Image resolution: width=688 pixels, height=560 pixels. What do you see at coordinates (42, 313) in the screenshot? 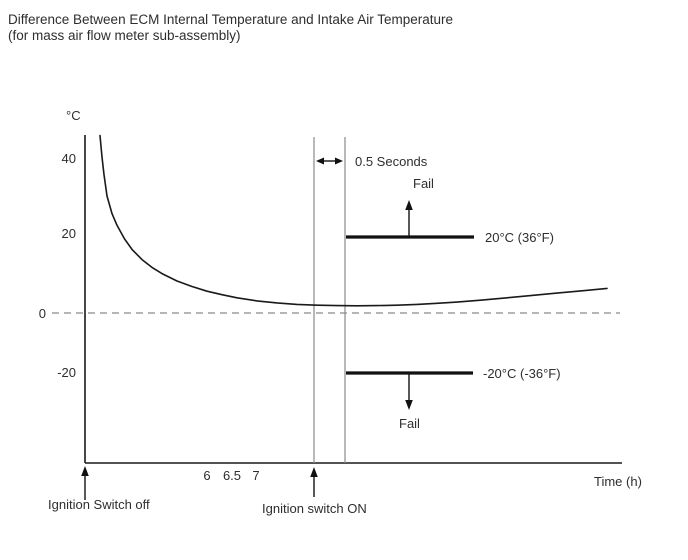
I see `y-tick-0: 0` at bounding box center [42, 313].